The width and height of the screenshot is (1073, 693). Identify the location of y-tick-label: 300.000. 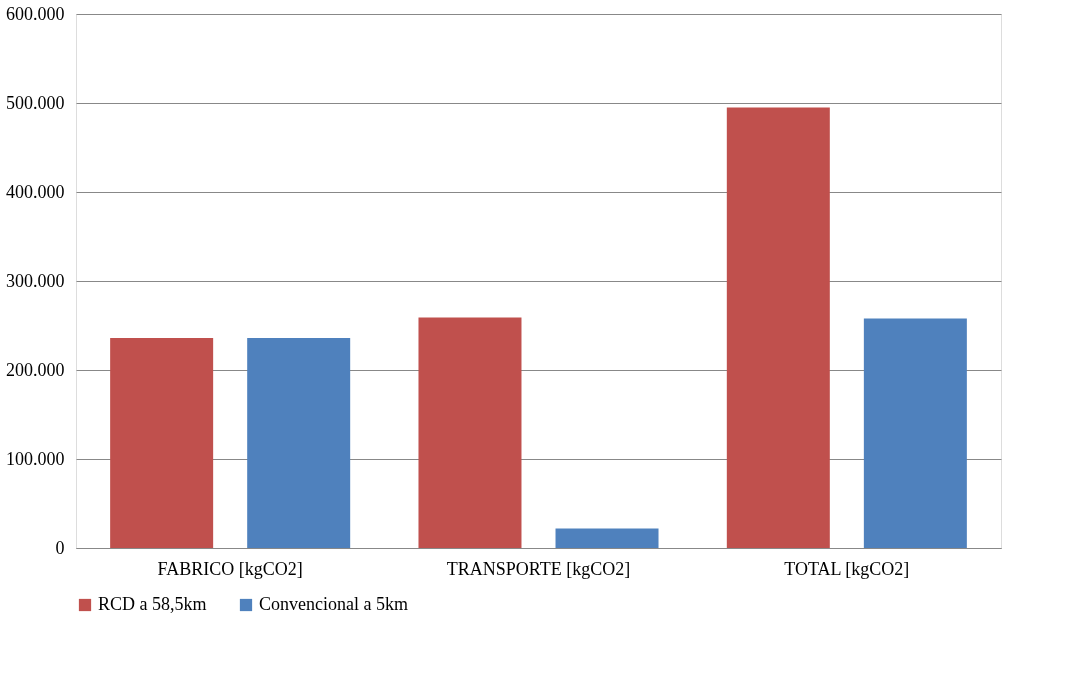
(35, 280).